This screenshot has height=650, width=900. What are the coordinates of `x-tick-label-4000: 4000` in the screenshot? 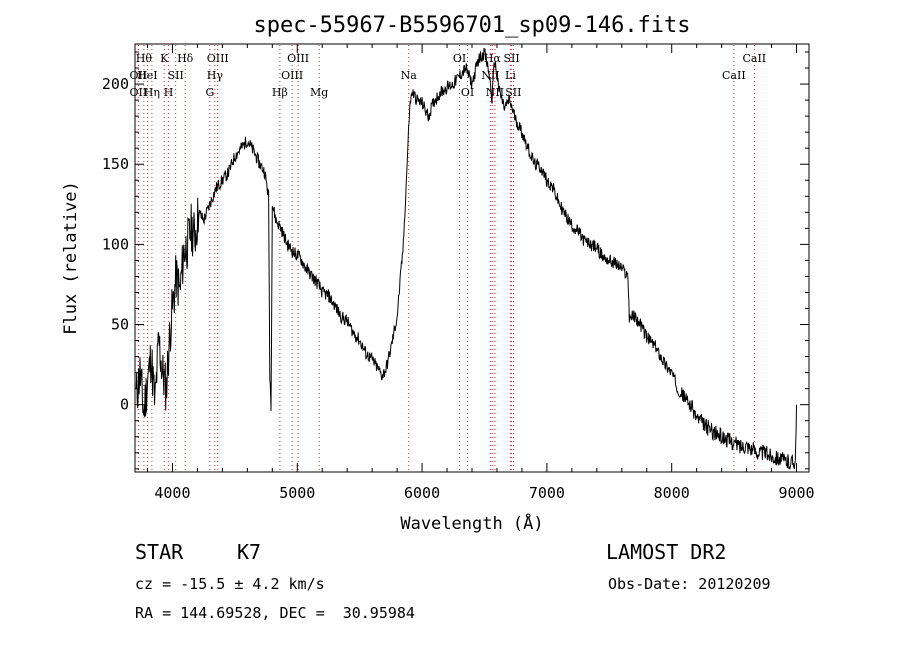 It's located at (172, 493).